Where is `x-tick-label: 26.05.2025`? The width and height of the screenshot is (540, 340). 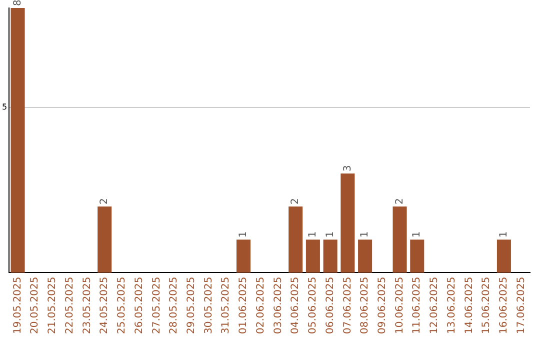
x-tick-label: 26.05.2025 is located at coordinates (139, 305).